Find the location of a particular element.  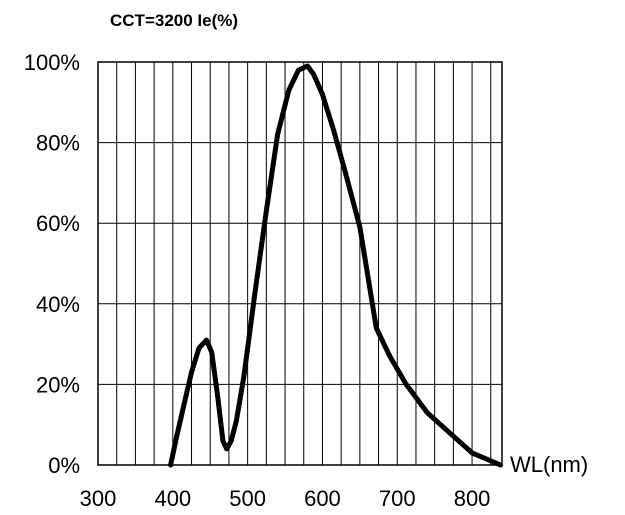

x-tick-label: 500 is located at coordinates (247, 498).